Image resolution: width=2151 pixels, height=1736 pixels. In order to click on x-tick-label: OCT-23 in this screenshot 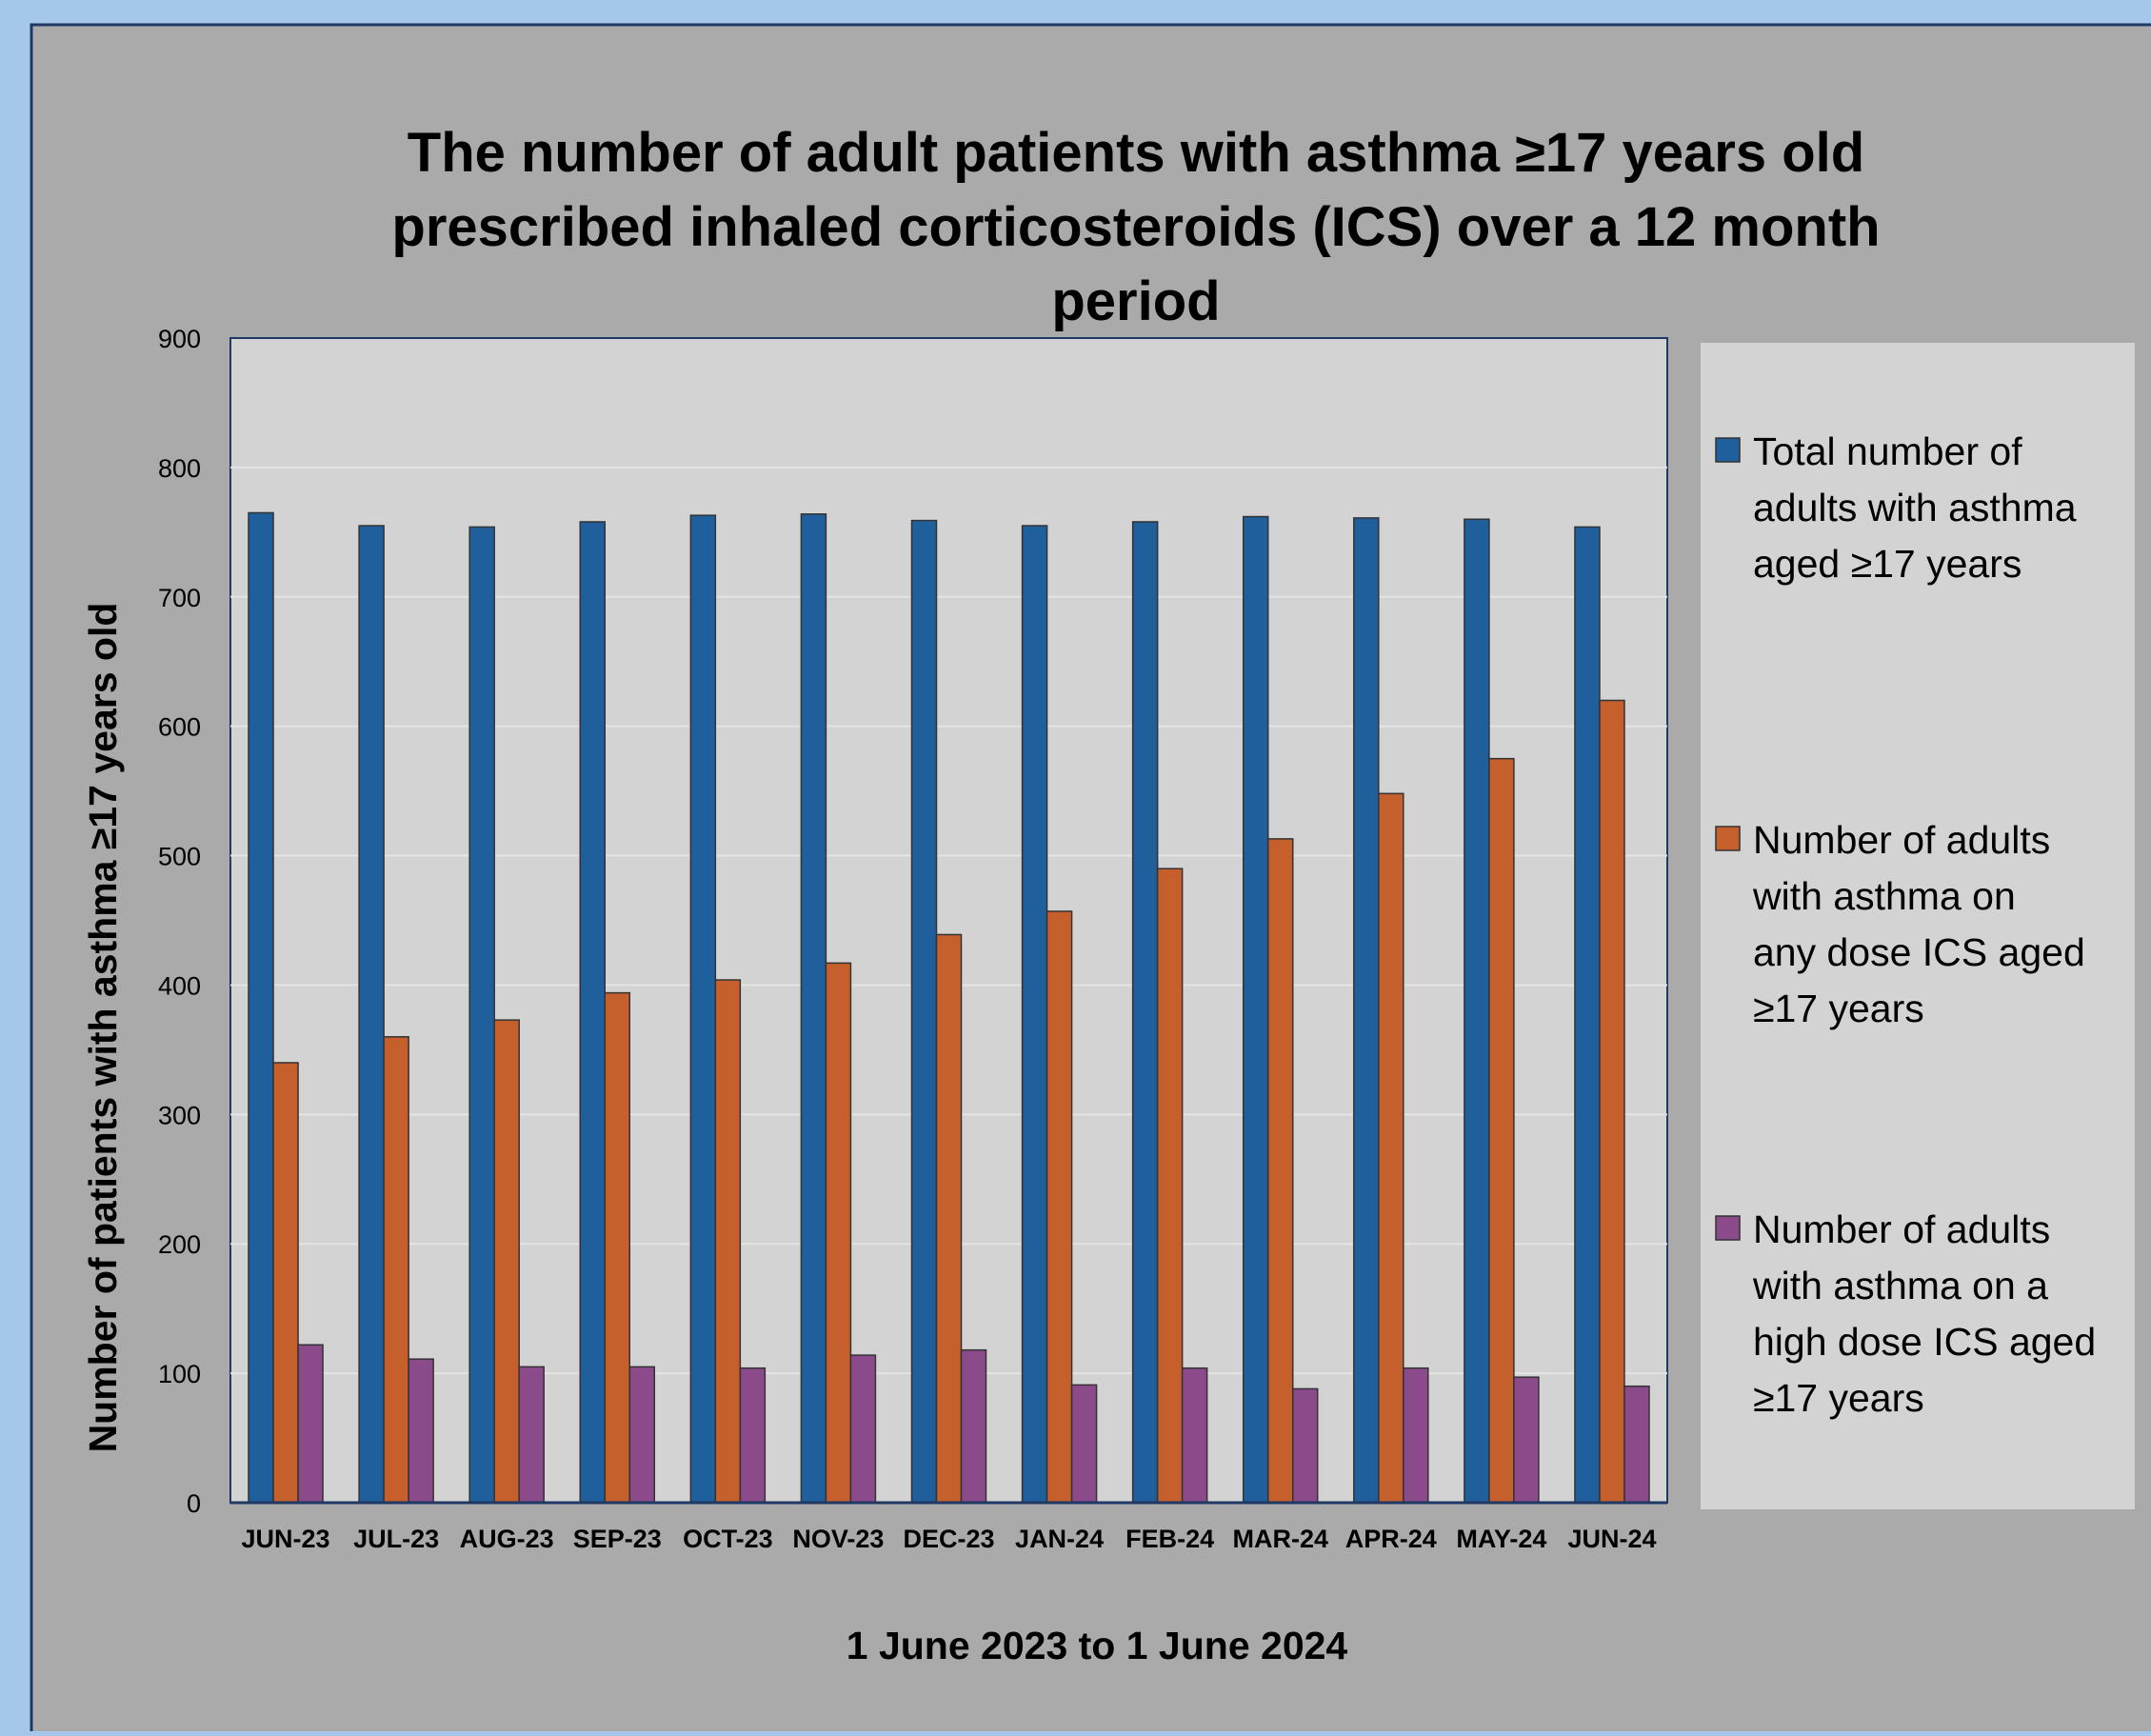, I will do `click(728, 1539)`.